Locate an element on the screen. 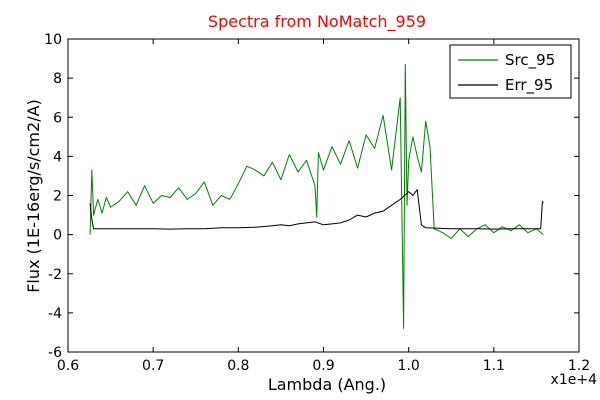 The height and width of the screenshot is (400, 600). x-tick-label-5: 1.1 is located at coordinates (494, 366).